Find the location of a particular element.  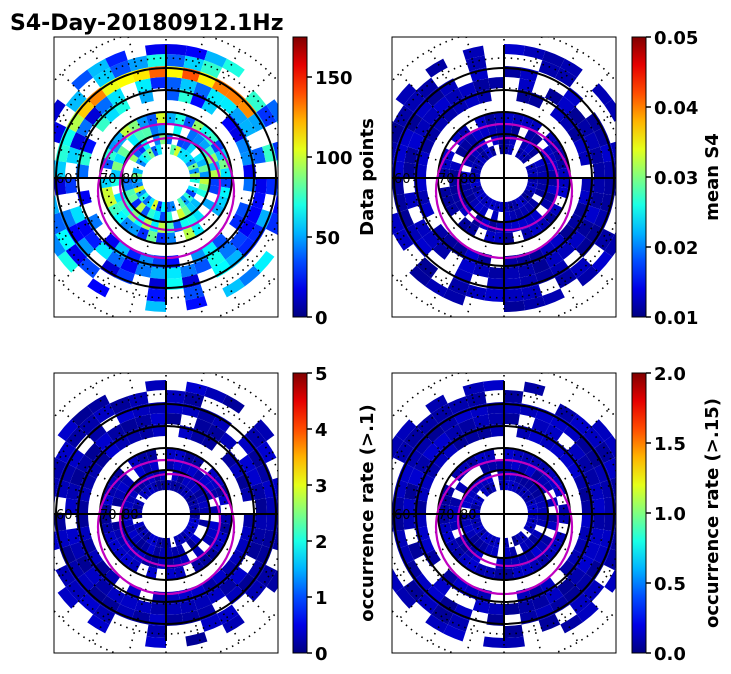

plot-area: 60 70 80 is located at coordinates (504, 177).